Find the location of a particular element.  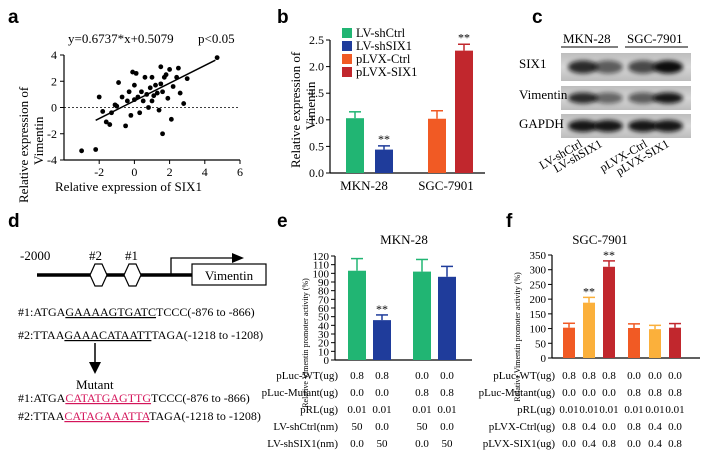

panel-d-label: d is located at coordinates (14, 221).